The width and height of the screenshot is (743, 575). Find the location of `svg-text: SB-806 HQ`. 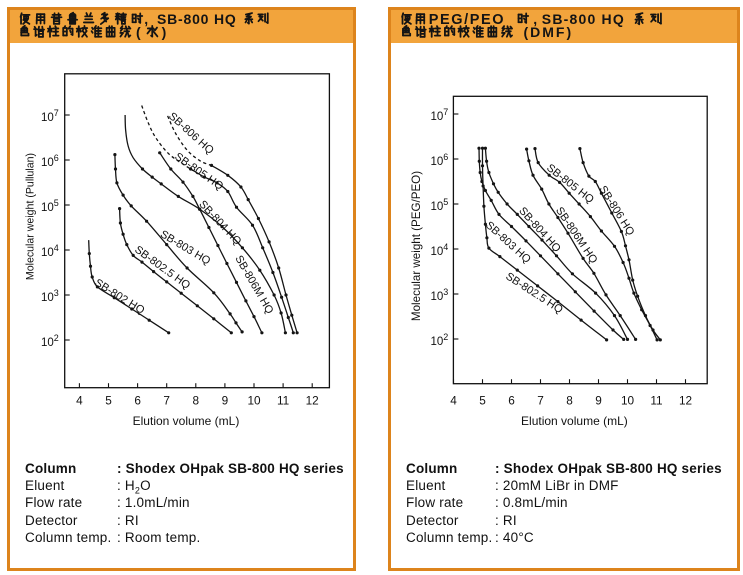

svg-text: SB-806 HQ is located at coordinates (191, 133).